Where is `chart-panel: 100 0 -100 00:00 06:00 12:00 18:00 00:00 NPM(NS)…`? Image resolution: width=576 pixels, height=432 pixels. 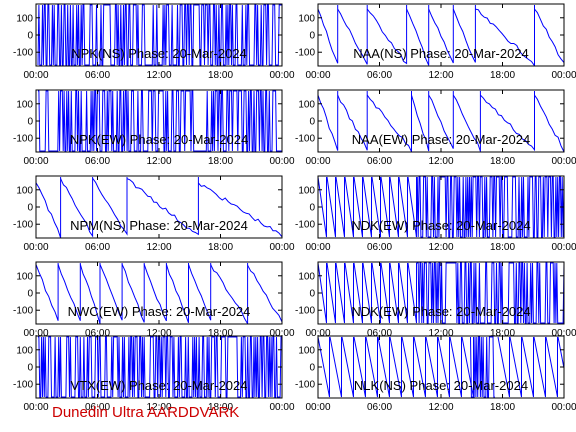 chart-panel: 100 0 -100 00:00 06:00 12:00 18:00 00:00 NPM(NS)… is located at coordinates (154, 214).